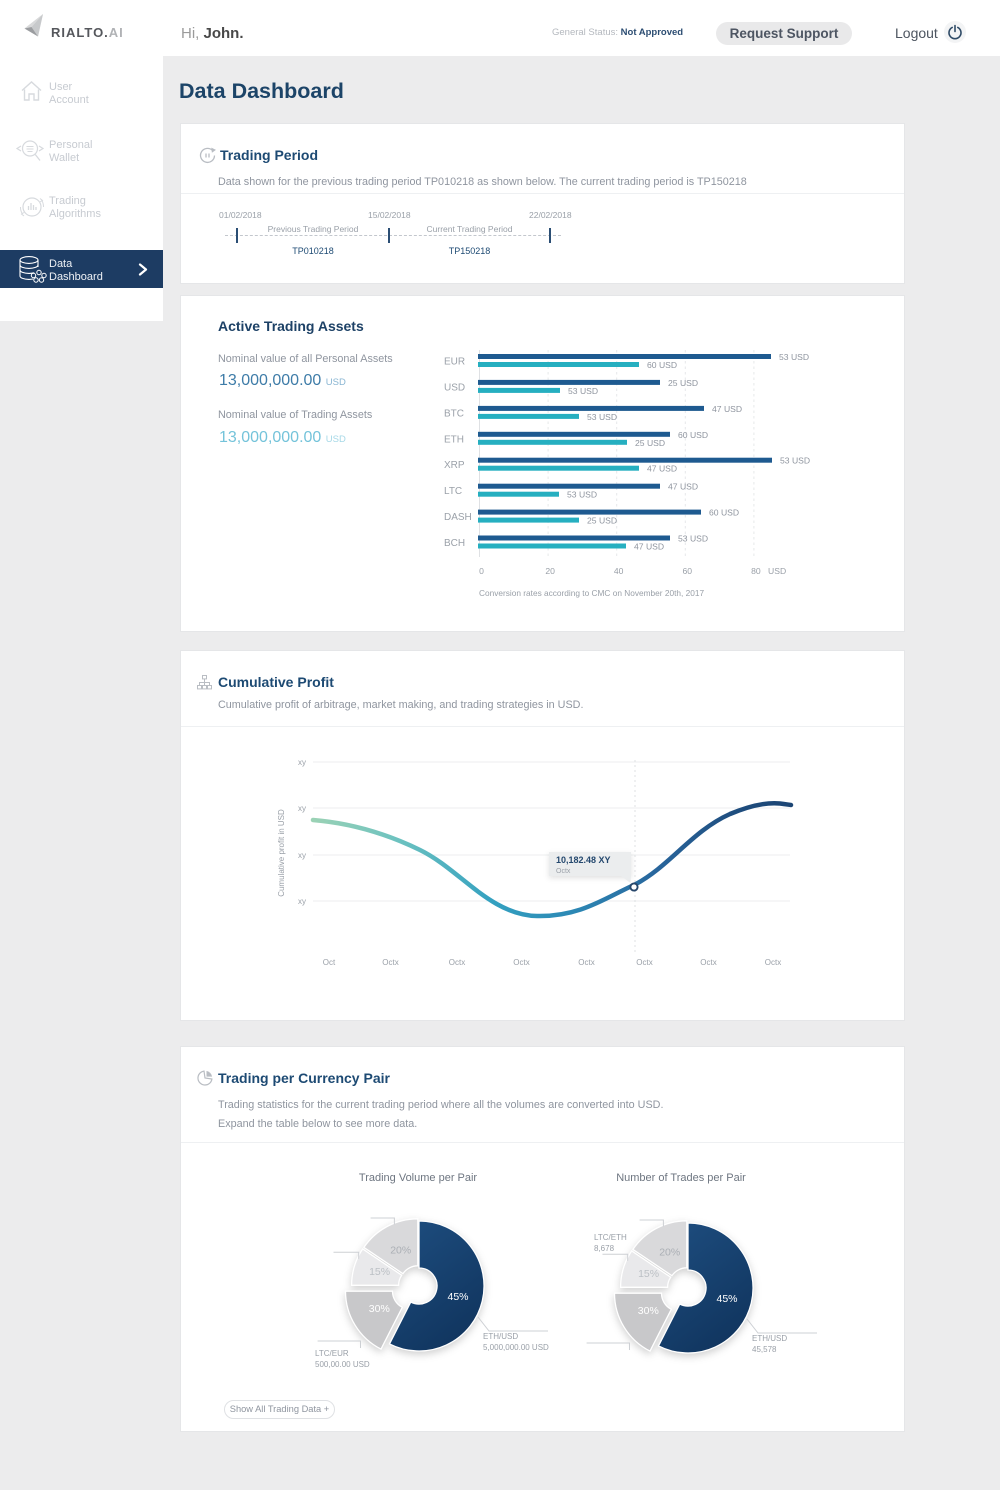 The image size is (1000, 1490). I want to click on svg-text: 20, so click(550, 571).